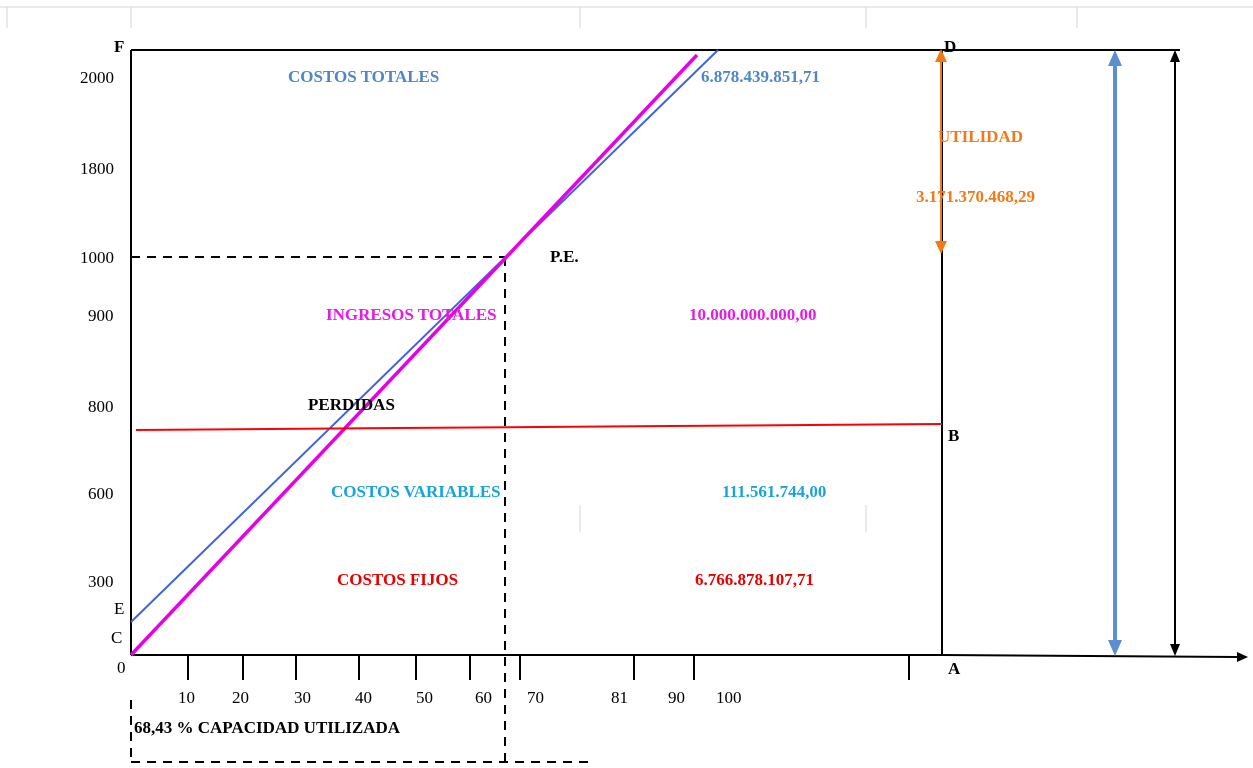 This screenshot has height=768, width=1253. What do you see at coordinates (774, 491) in the screenshot?
I see `value-costos-variables: 111.561.744,00` at bounding box center [774, 491].